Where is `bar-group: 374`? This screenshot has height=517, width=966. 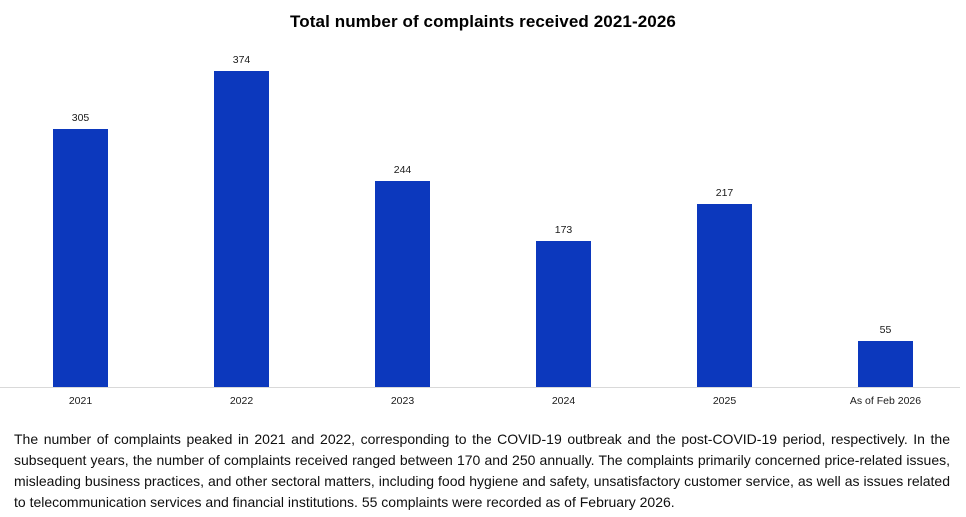
bar-group: 374 is located at coordinates (241, 213).